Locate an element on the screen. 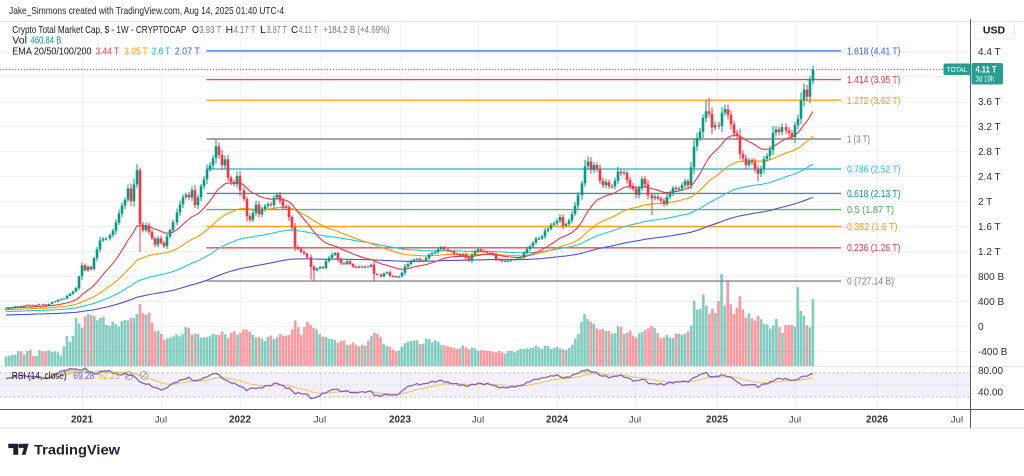 The height and width of the screenshot is (476, 1024). svg-text: 2021 is located at coordinates (82, 420).